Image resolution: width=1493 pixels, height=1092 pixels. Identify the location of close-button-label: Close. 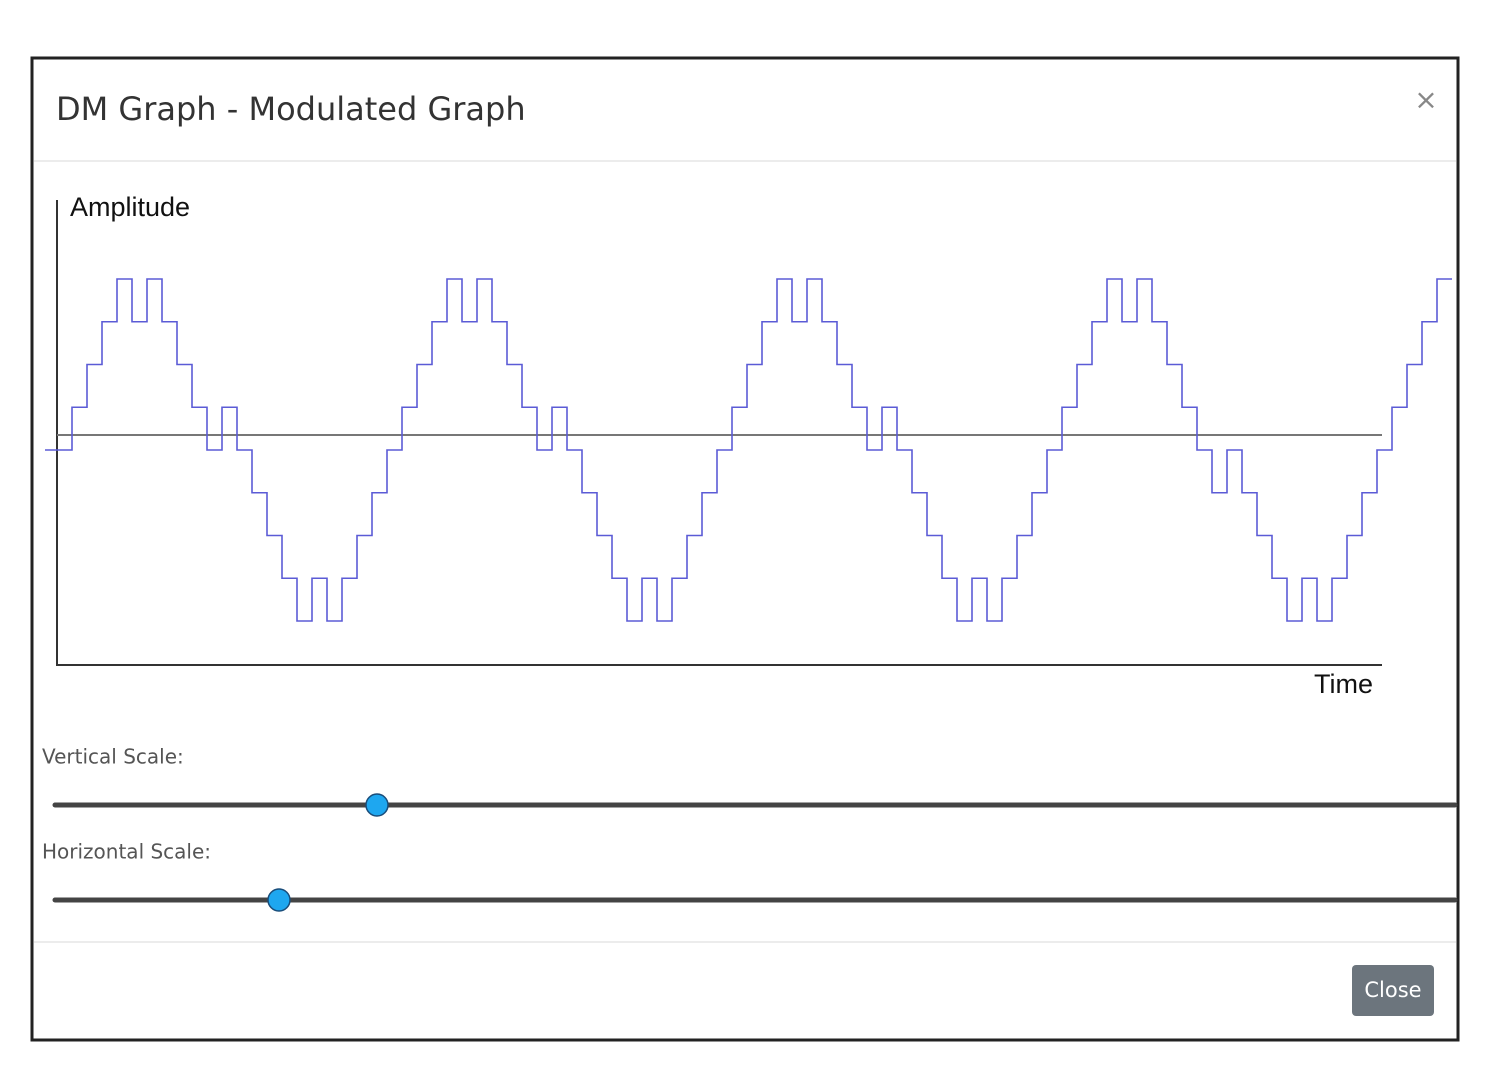
(1392, 990).